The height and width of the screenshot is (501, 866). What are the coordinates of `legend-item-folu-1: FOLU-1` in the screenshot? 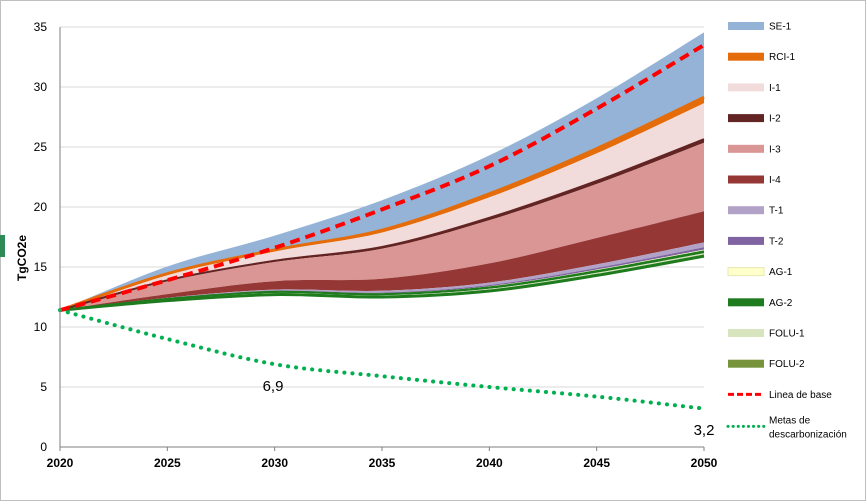 It's located at (766, 334).